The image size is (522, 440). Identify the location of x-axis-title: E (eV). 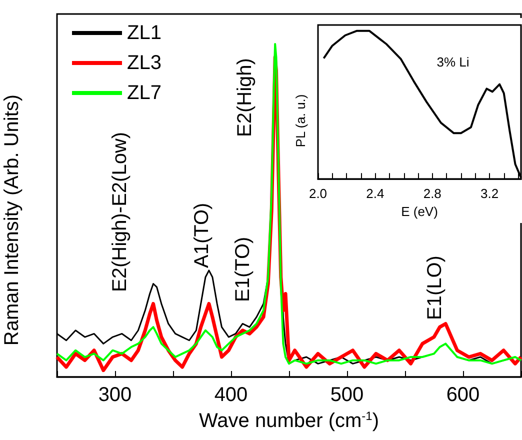
(419, 211).